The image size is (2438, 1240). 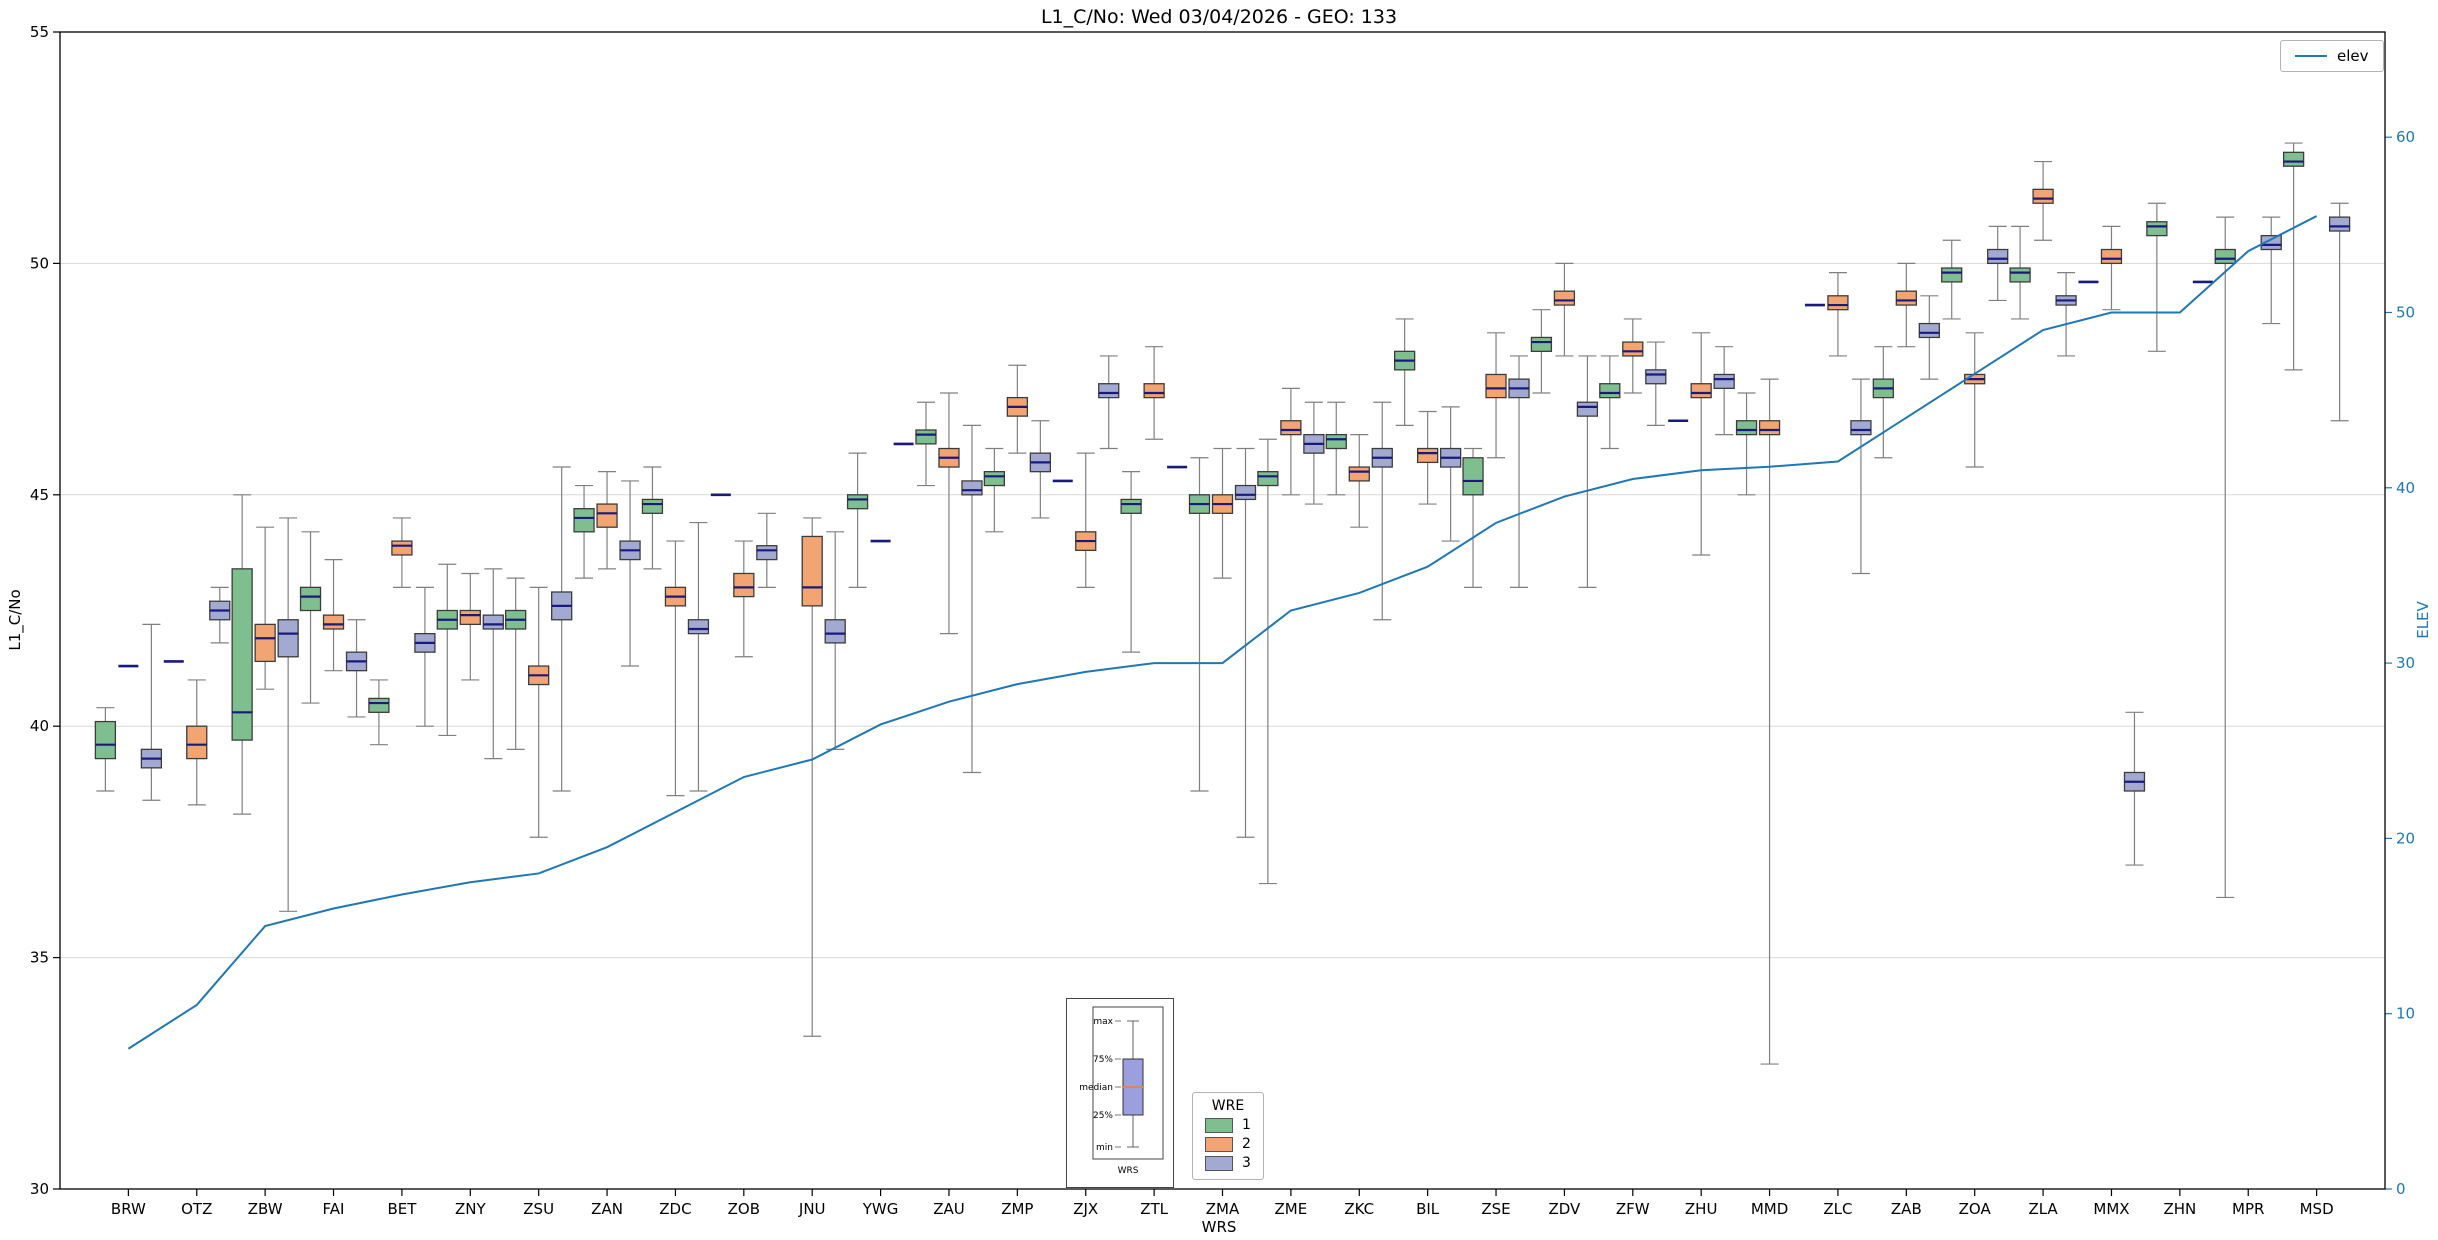 What do you see at coordinates (1564, 425) in the screenshot?
I see `box-group-ZDV` at bounding box center [1564, 425].